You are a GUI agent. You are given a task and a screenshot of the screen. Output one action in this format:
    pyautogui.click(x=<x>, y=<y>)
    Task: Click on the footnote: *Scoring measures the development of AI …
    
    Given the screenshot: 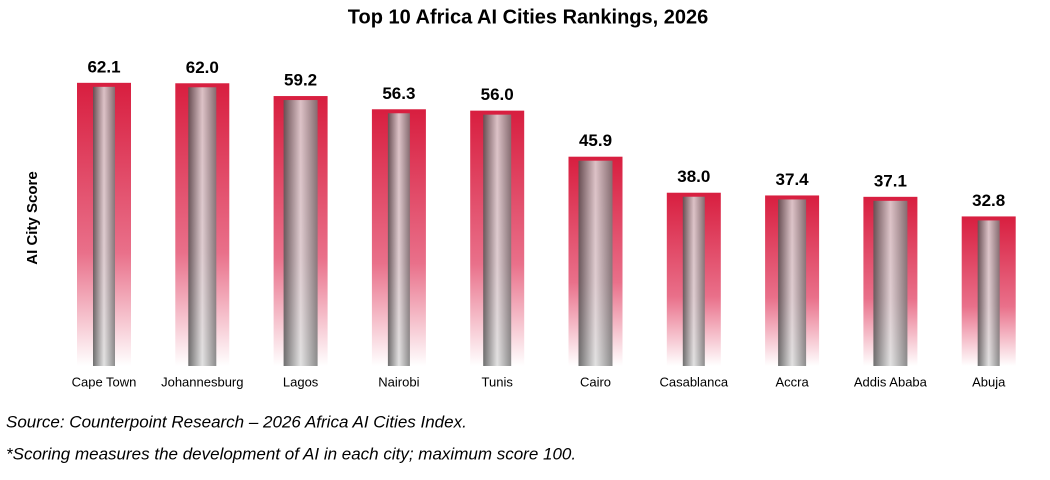 What is the action you would take?
    pyautogui.click(x=291, y=453)
    